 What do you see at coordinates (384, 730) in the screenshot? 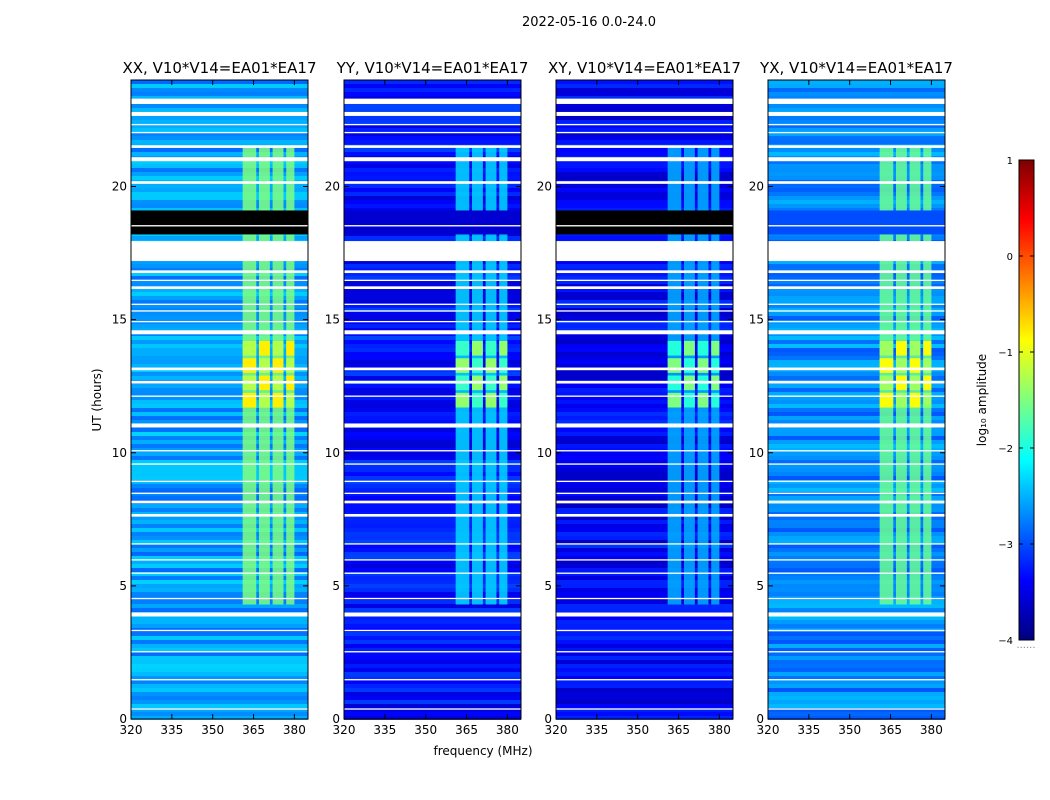
I see `x-tick-label: 335` at bounding box center [384, 730].